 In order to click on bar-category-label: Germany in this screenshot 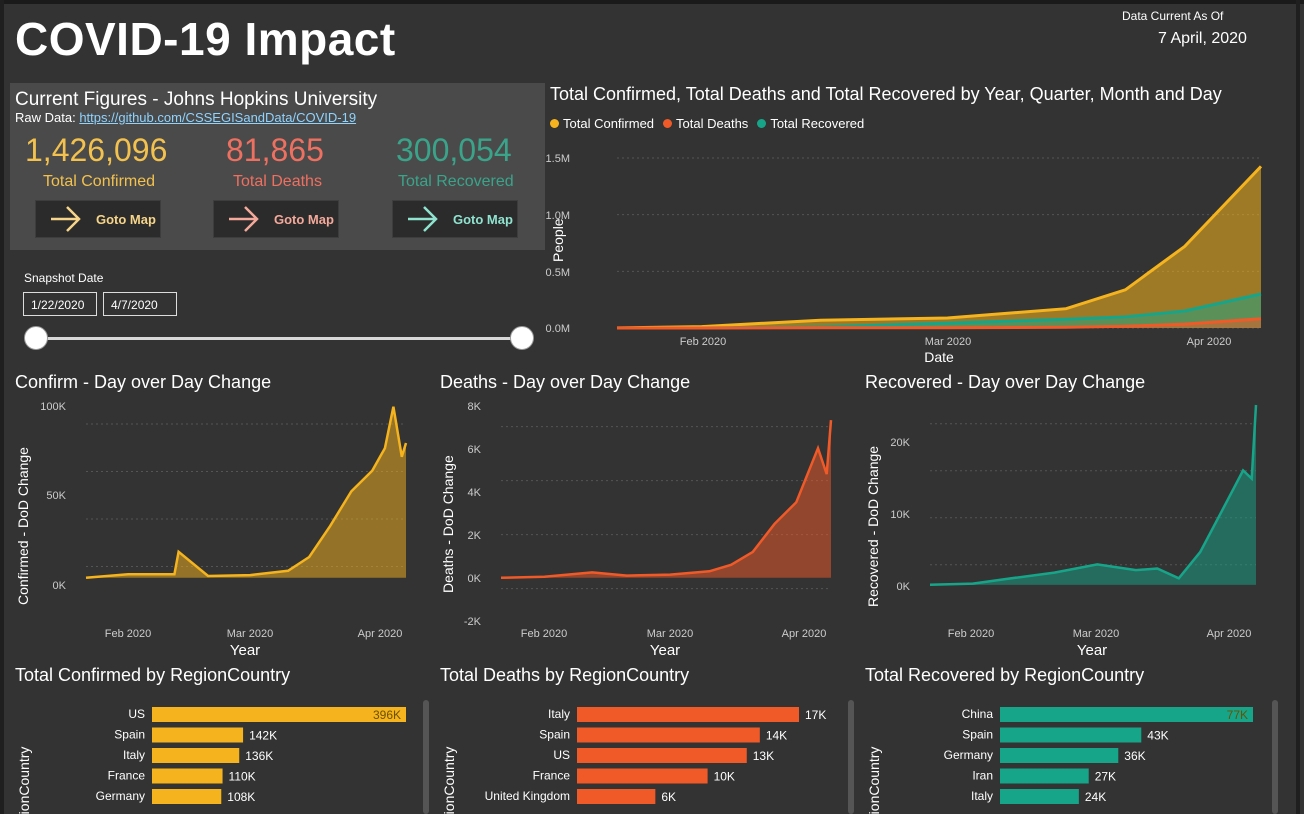, I will do `click(120, 796)`.